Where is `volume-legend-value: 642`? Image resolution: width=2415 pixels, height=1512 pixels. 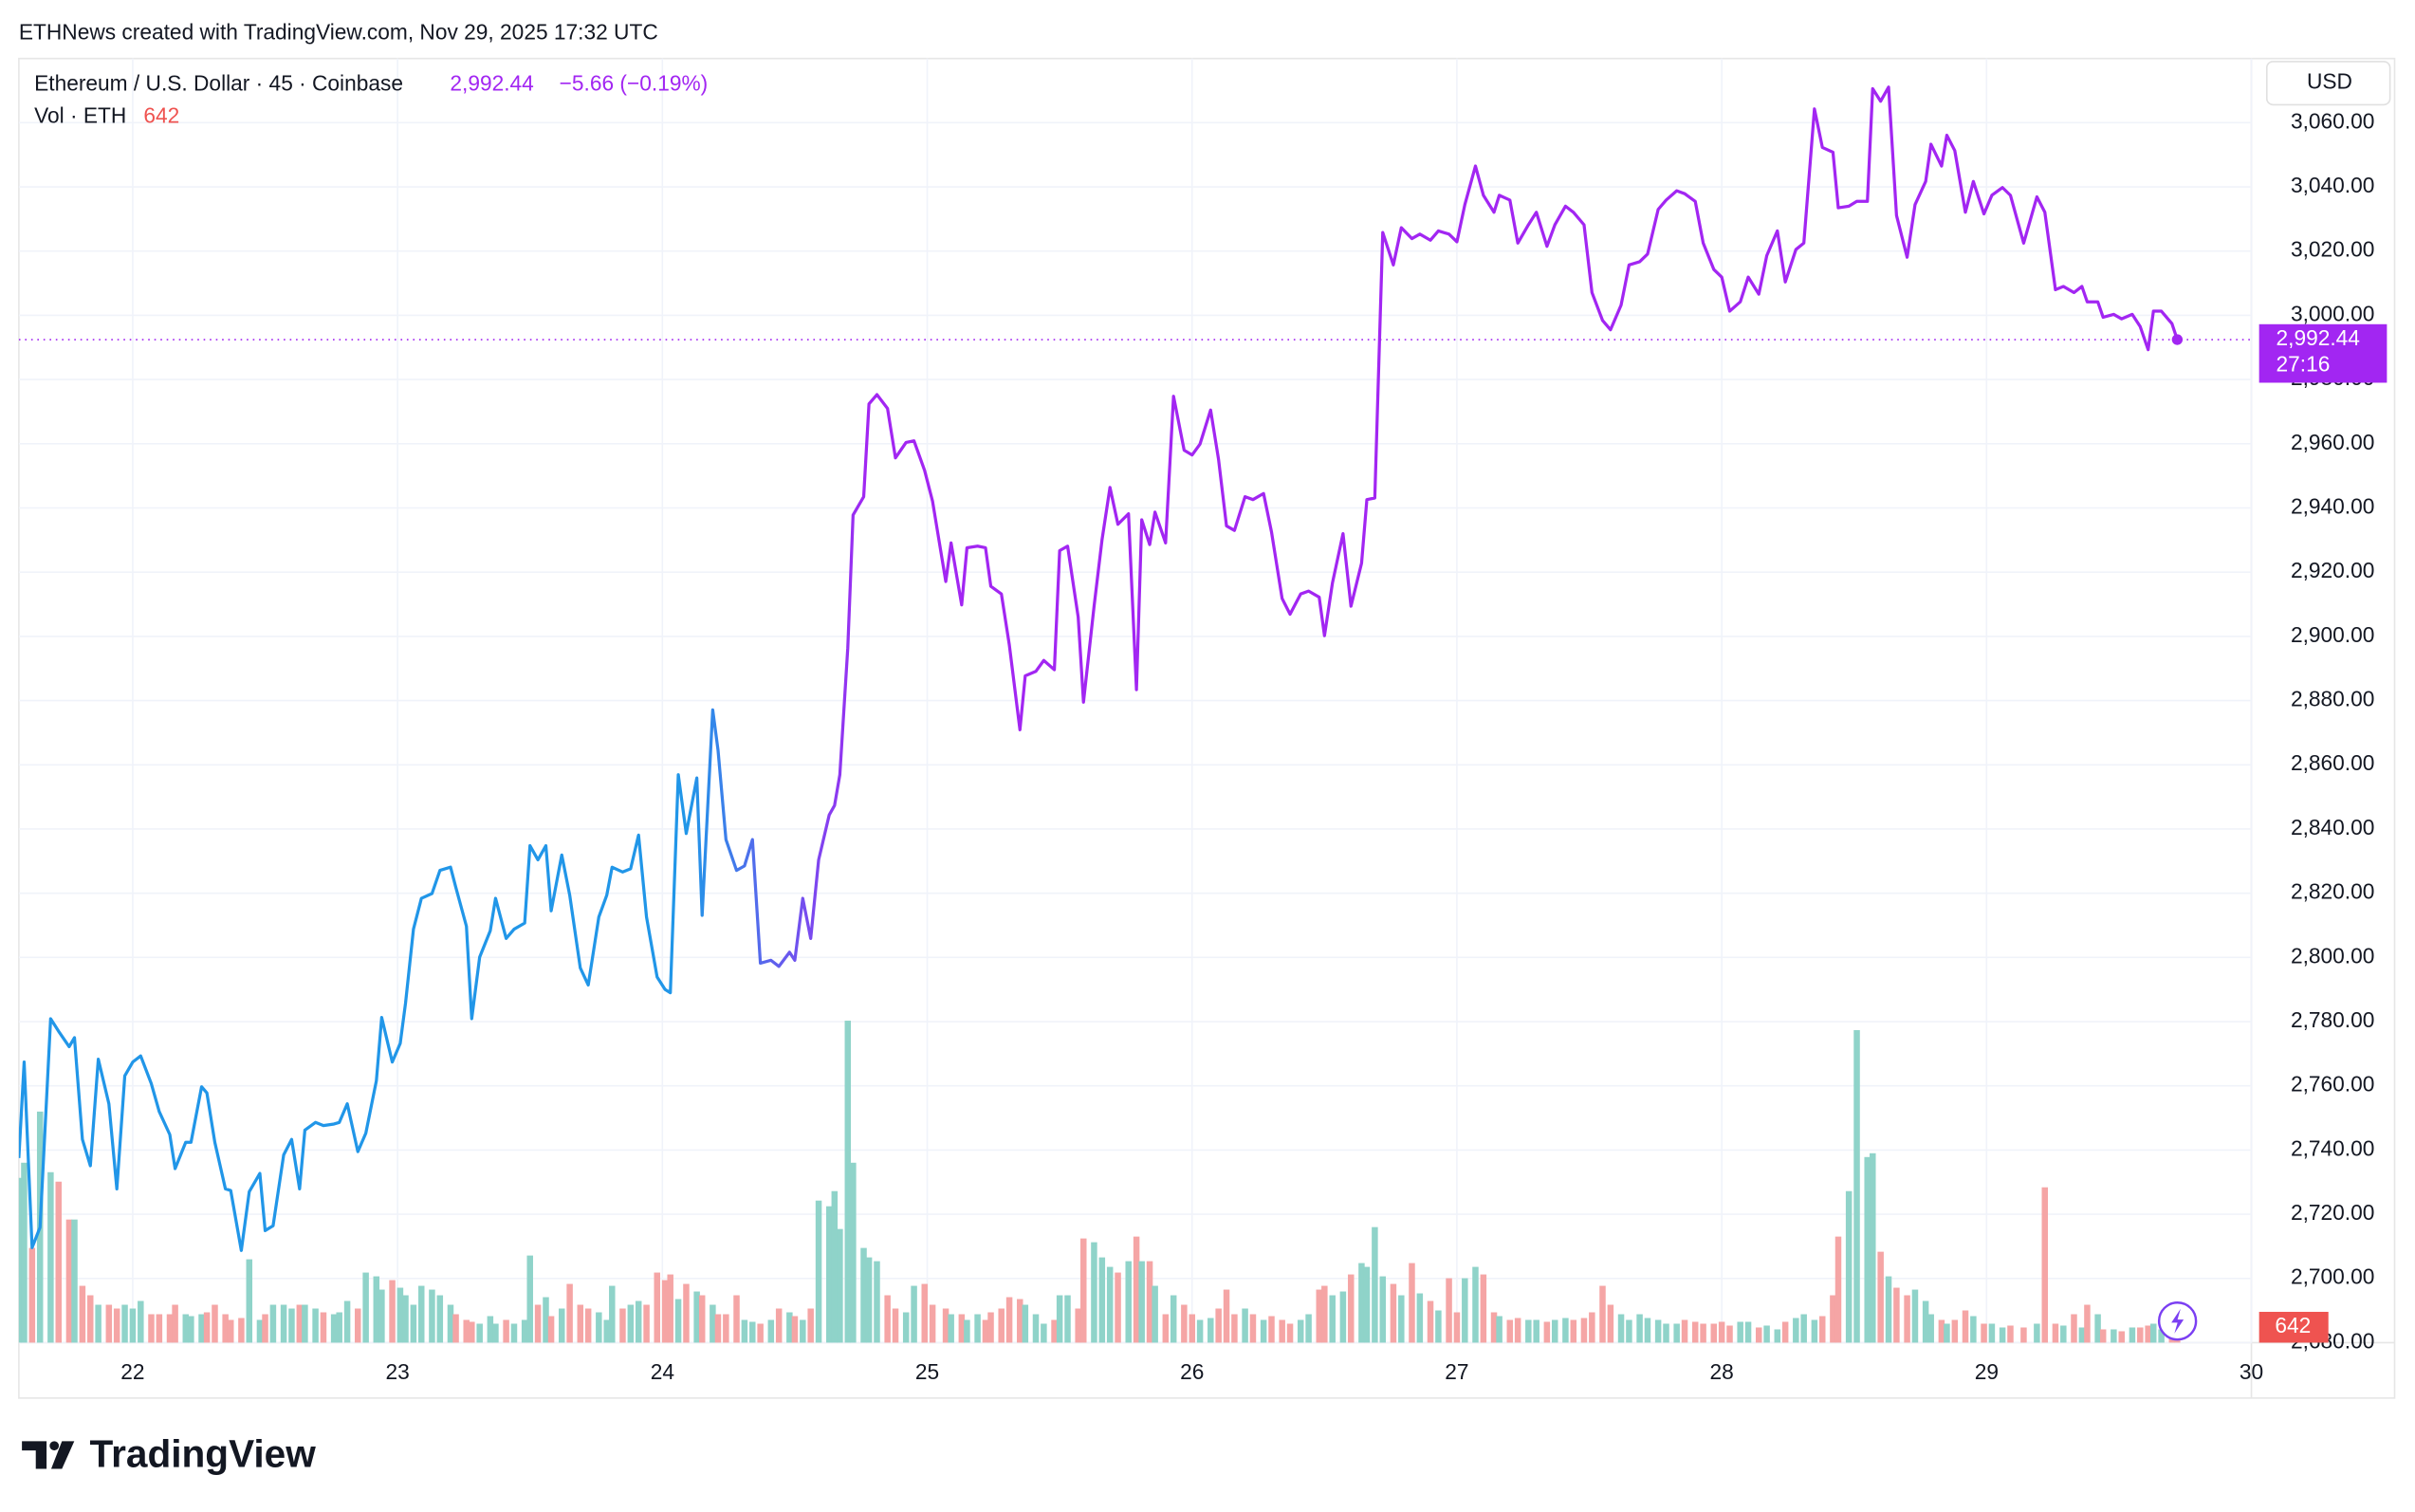 volume-legend-value: 642 is located at coordinates (161, 114).